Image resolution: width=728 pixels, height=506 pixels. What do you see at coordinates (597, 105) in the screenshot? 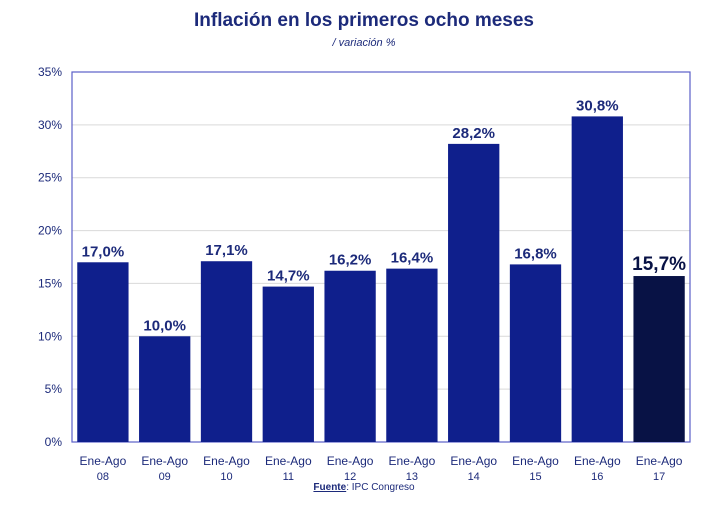
I see `data-label: 30,8%` at bounding box center [597, 105].